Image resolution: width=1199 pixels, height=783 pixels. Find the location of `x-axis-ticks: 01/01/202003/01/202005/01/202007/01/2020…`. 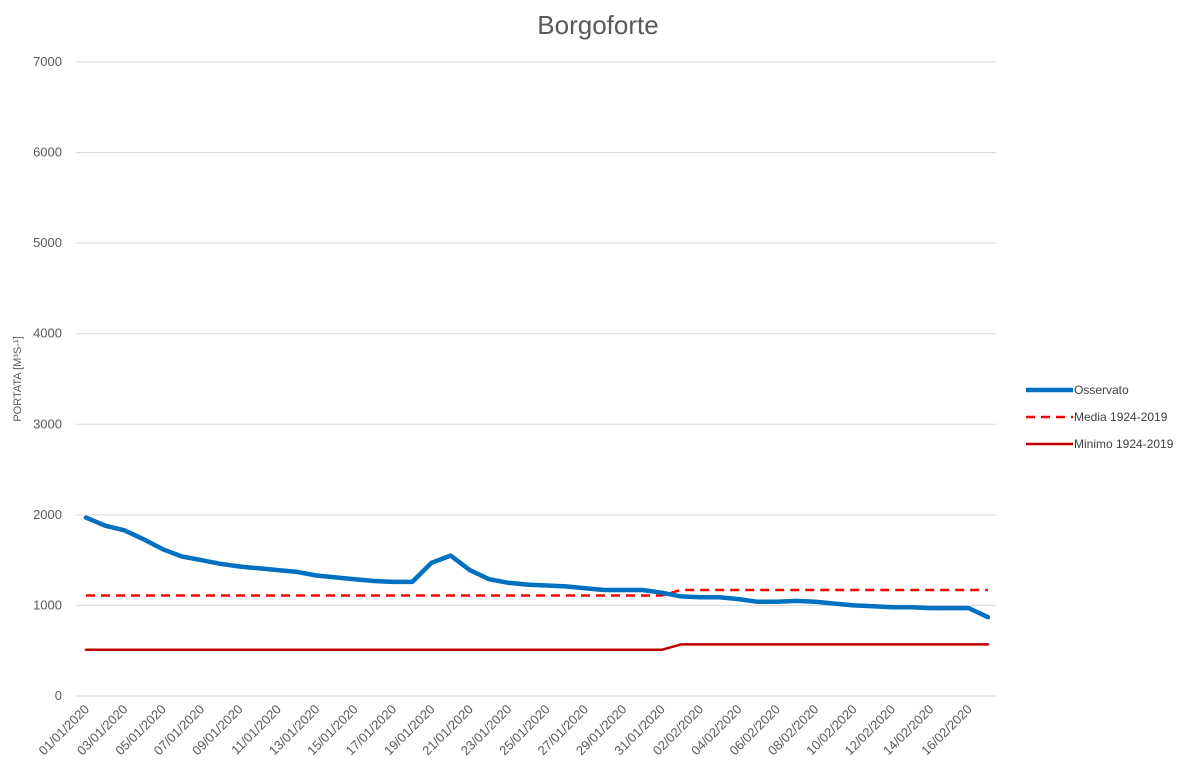

x-axis-ticks: 01/01/202003/01/202005/01/202007/01/2020… is located at coordinates (504, 730).